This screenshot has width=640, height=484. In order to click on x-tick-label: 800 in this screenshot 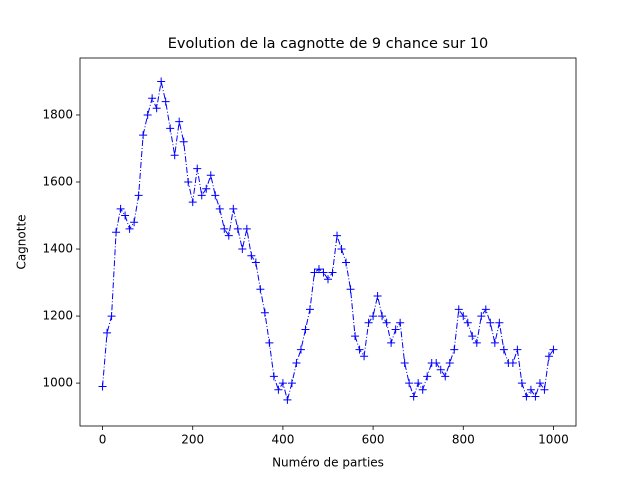, I will do `click(463, 440)`.